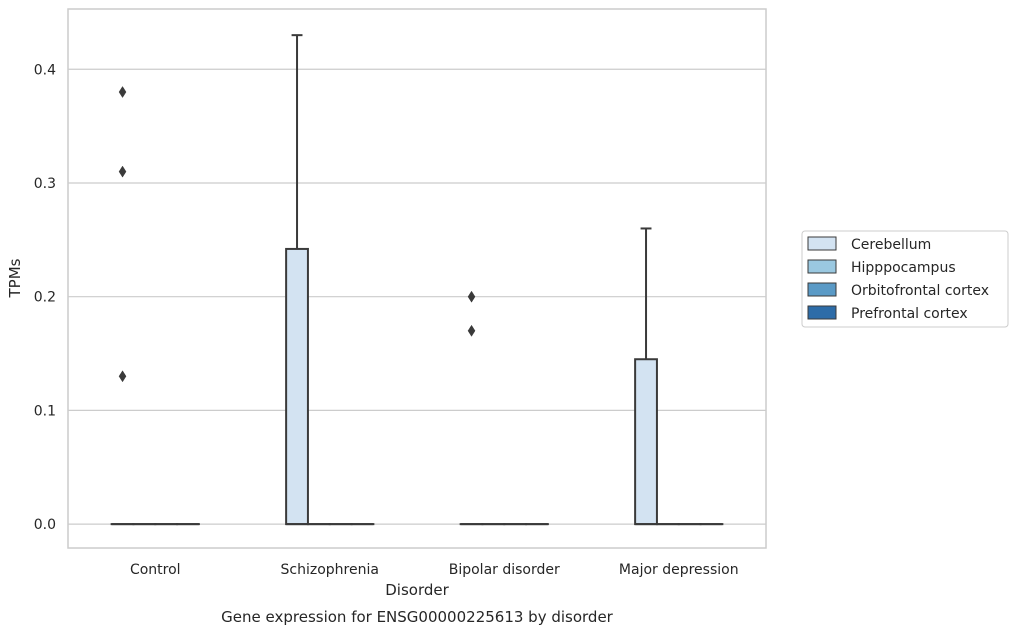 The height and width of the screenshot is (634, 1018). Describe the element at coordinates (417, 590) in the screenshot. I see `x-axis-title: Disorder` at that location.